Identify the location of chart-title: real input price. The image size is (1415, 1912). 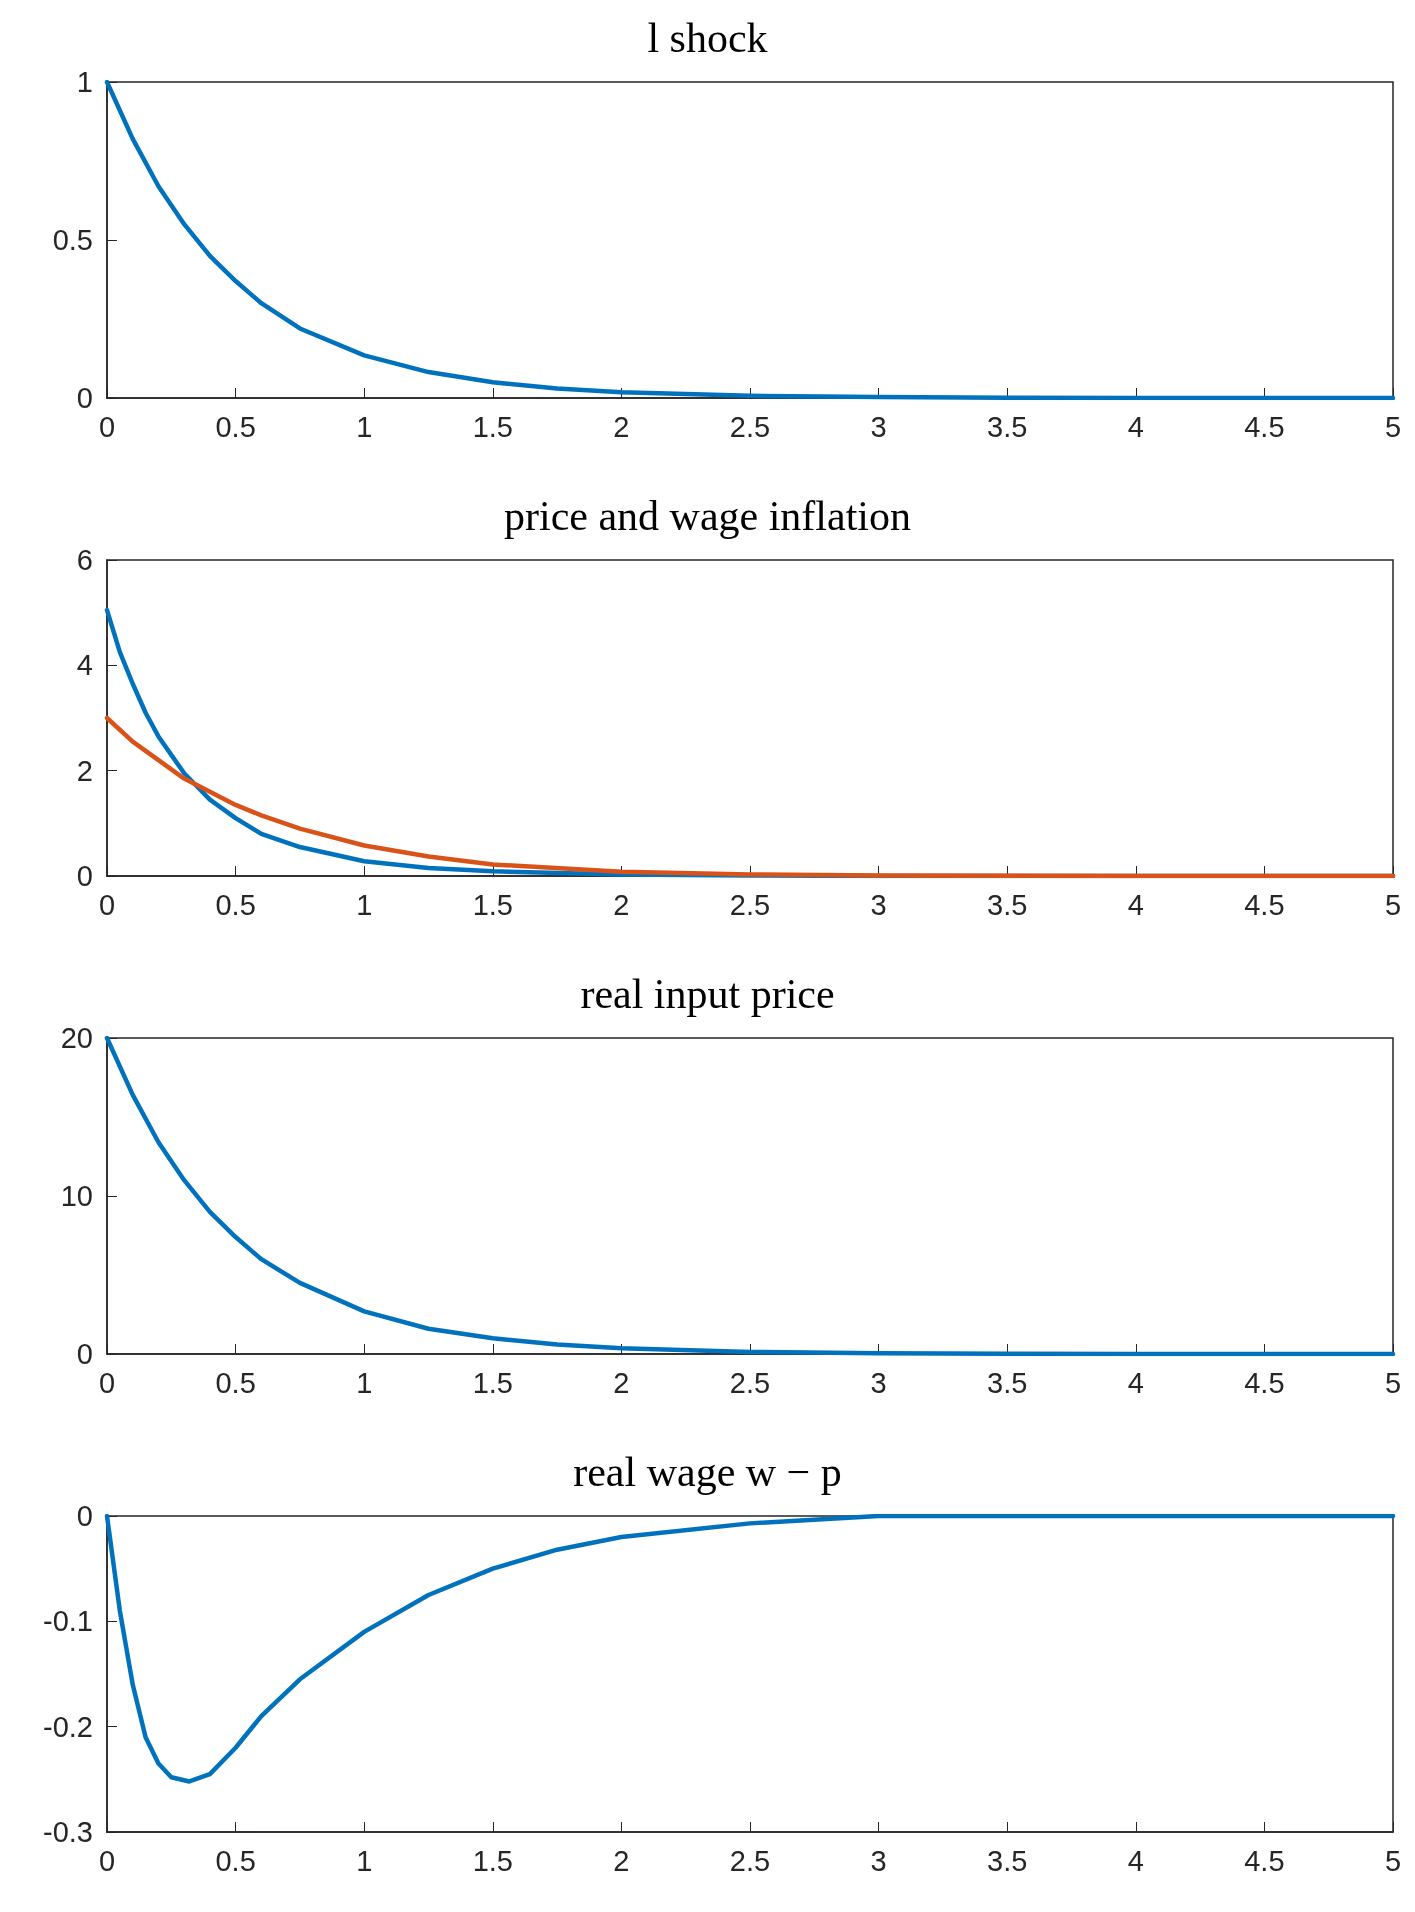
(707, 994).